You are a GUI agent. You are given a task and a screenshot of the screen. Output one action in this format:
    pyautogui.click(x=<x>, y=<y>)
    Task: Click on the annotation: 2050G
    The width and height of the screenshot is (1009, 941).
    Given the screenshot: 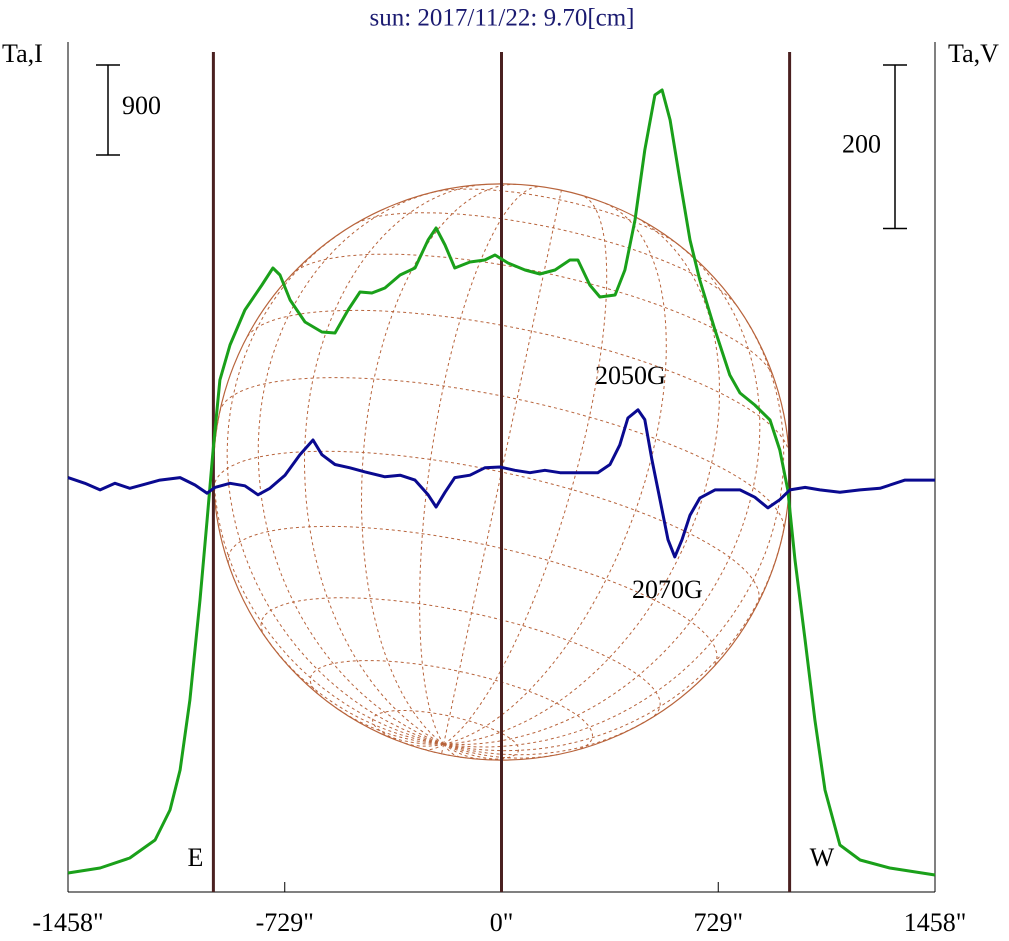 What is the action you would take?
    pyautogui.click(x=630, y=375)
    